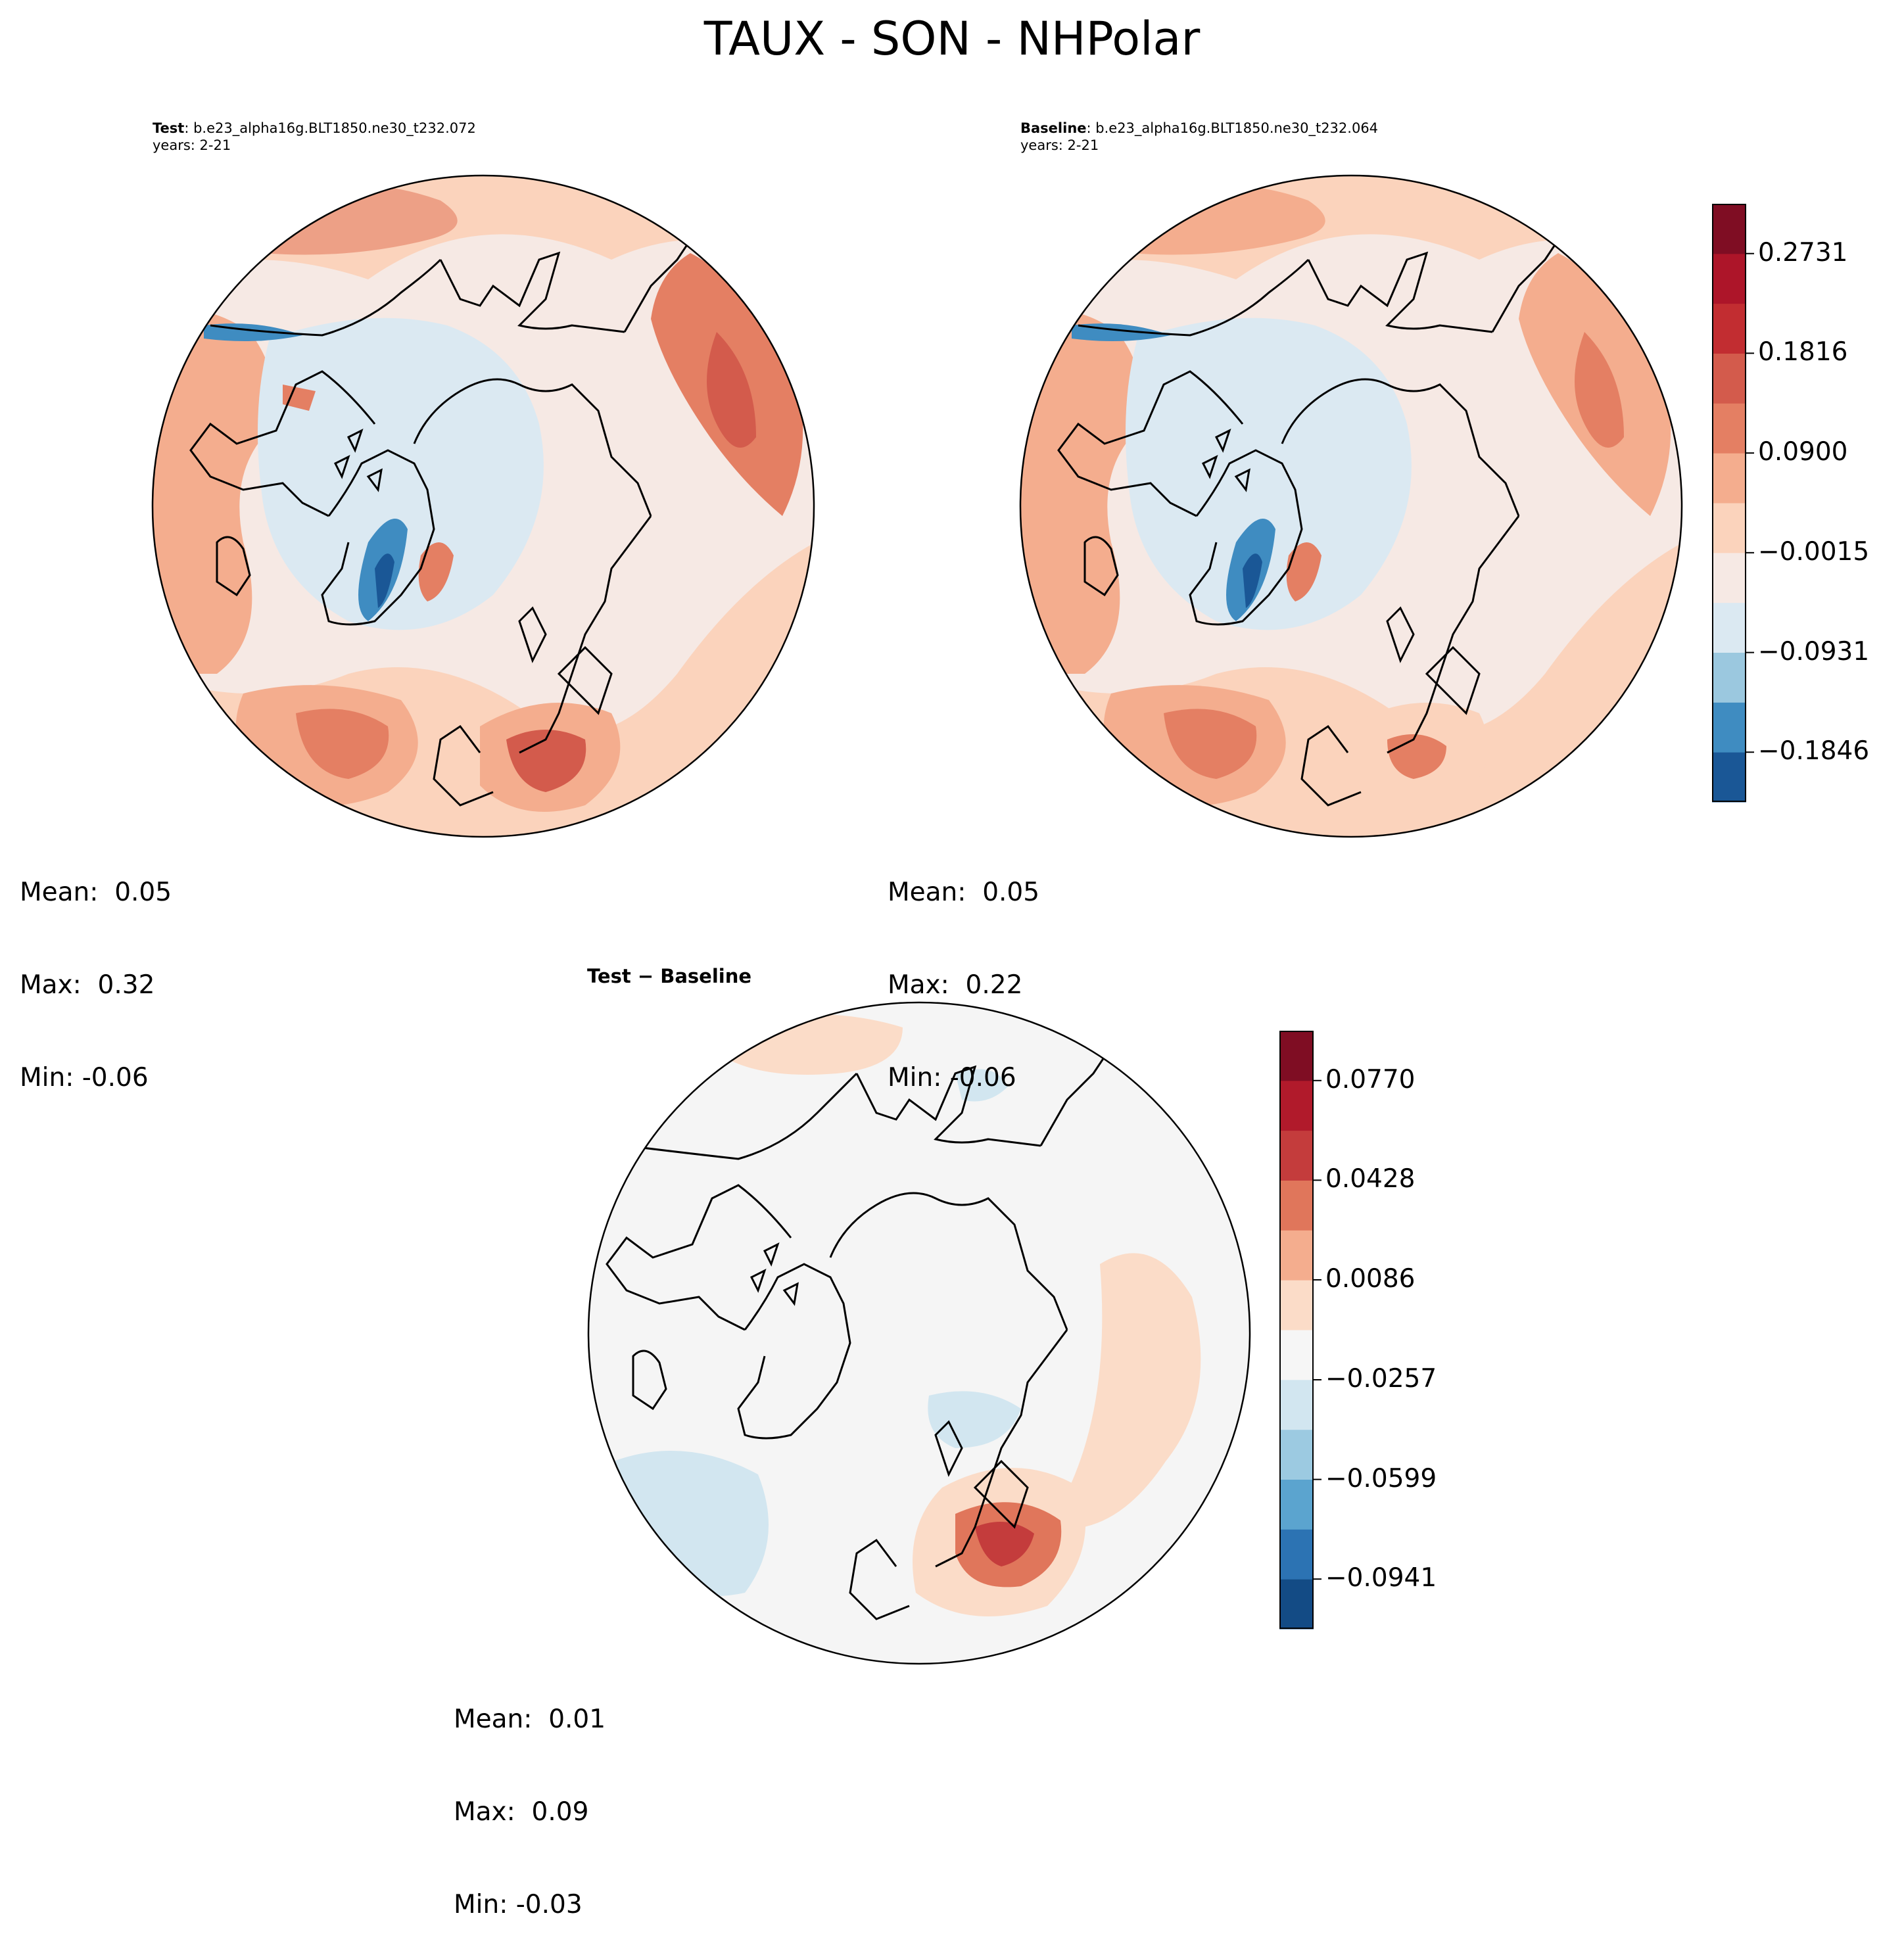 The image size is (1904, 1951). Describe the element at coordinates (1370, 1179) in the screenshot. I see `diff-colorbar-tick-label: 0.0428` at that location.